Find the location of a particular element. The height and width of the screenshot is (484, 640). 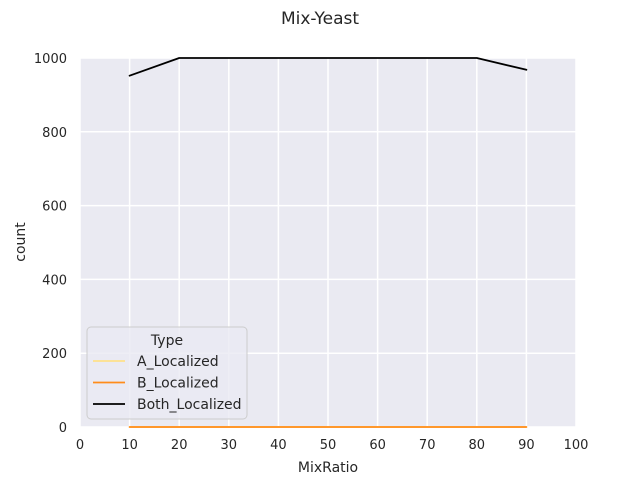

legend-label: B_Localized is located at coordinates (178, 384).